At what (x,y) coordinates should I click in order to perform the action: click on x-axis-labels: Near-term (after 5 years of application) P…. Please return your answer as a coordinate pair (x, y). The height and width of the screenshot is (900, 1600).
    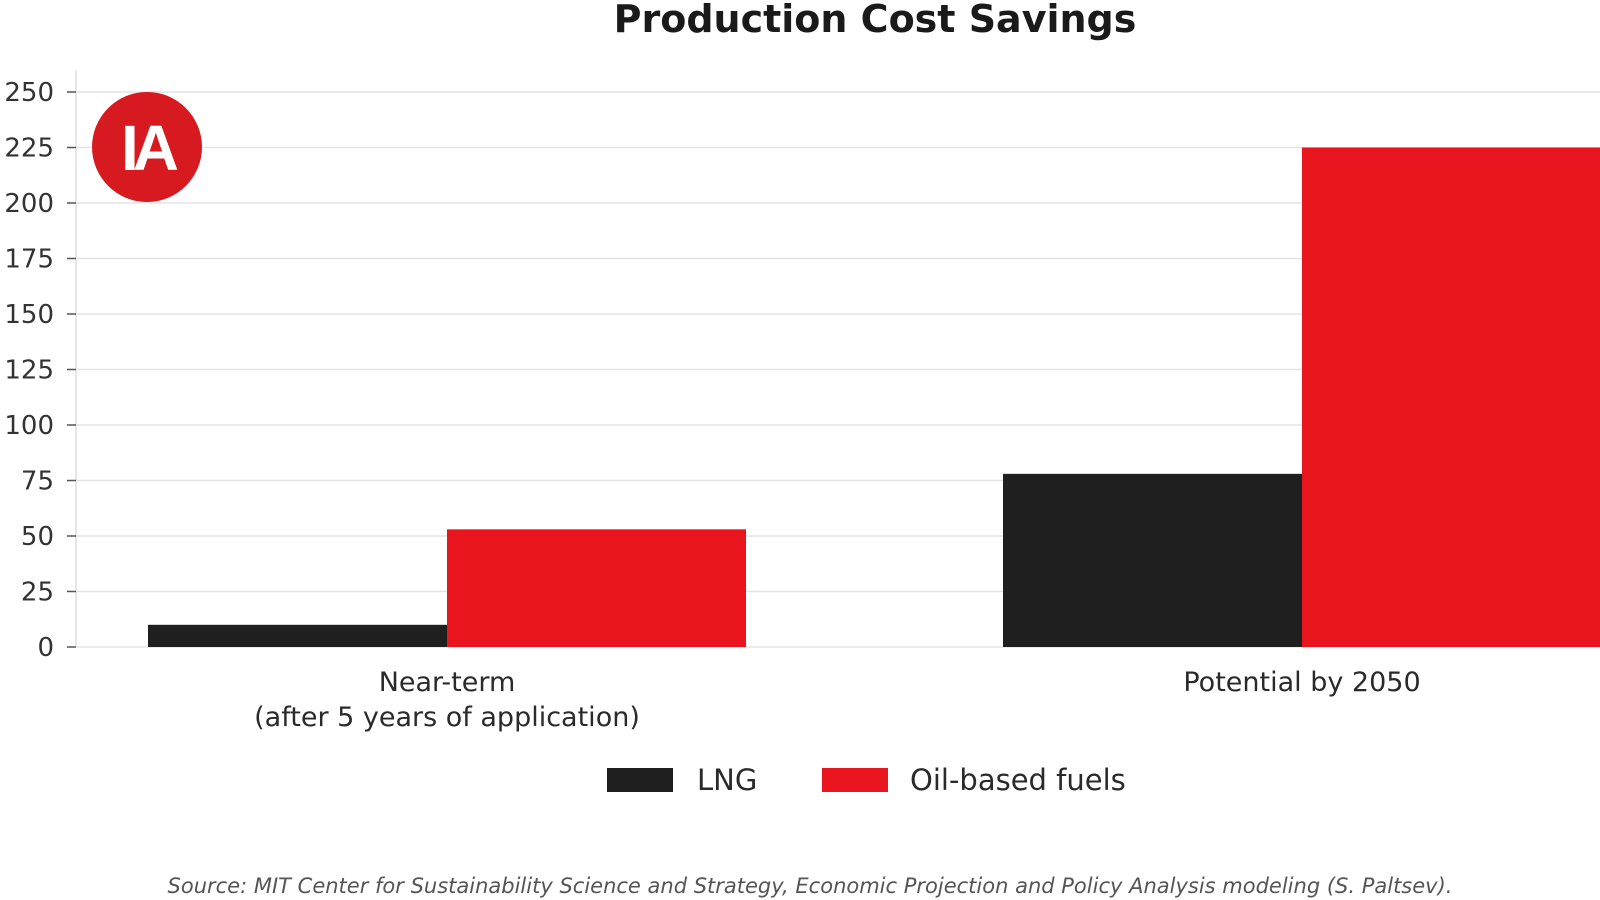
    Looking at the image, I should click on (837, 700).